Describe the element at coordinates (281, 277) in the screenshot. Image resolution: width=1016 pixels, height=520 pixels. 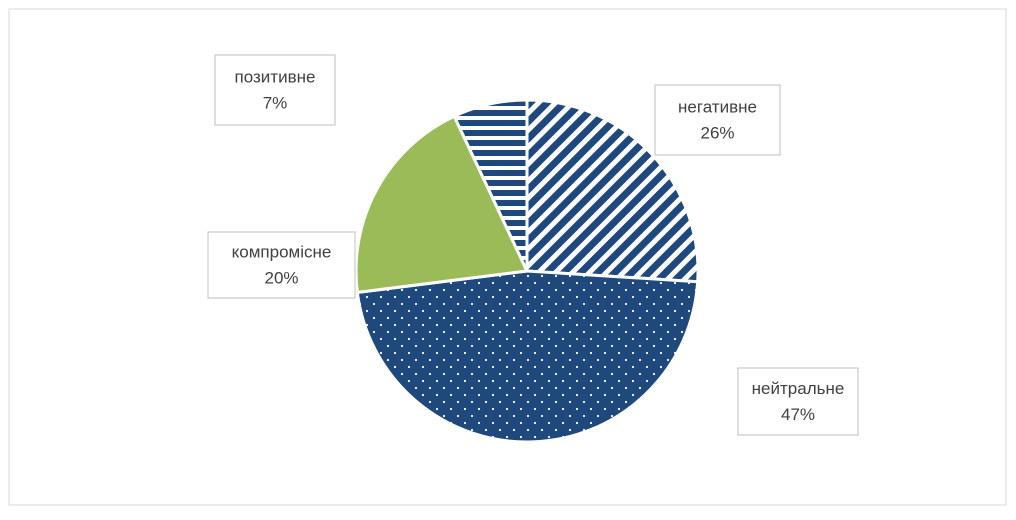
I see `data-label-value: 20%` at that location.